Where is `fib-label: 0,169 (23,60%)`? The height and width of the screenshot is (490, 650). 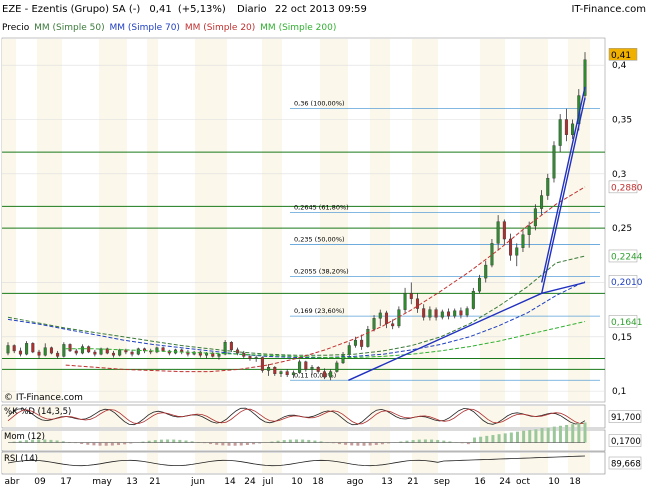
fib-label: 0,169 (23,60%) is located at coordinates (319, 311).